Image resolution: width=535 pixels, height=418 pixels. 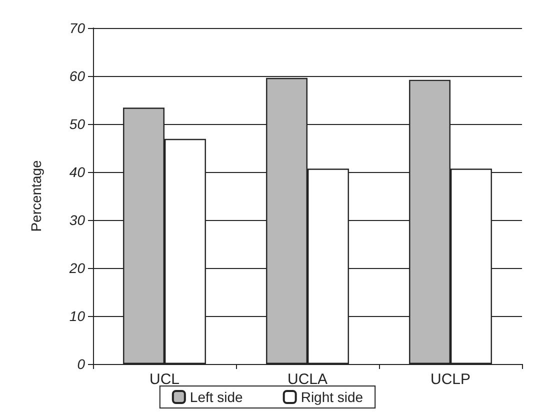 What do you see at coordinates (81, 364) in the screenshot?
I see `y-tick-label: 0` at bounding box center [81, 364].